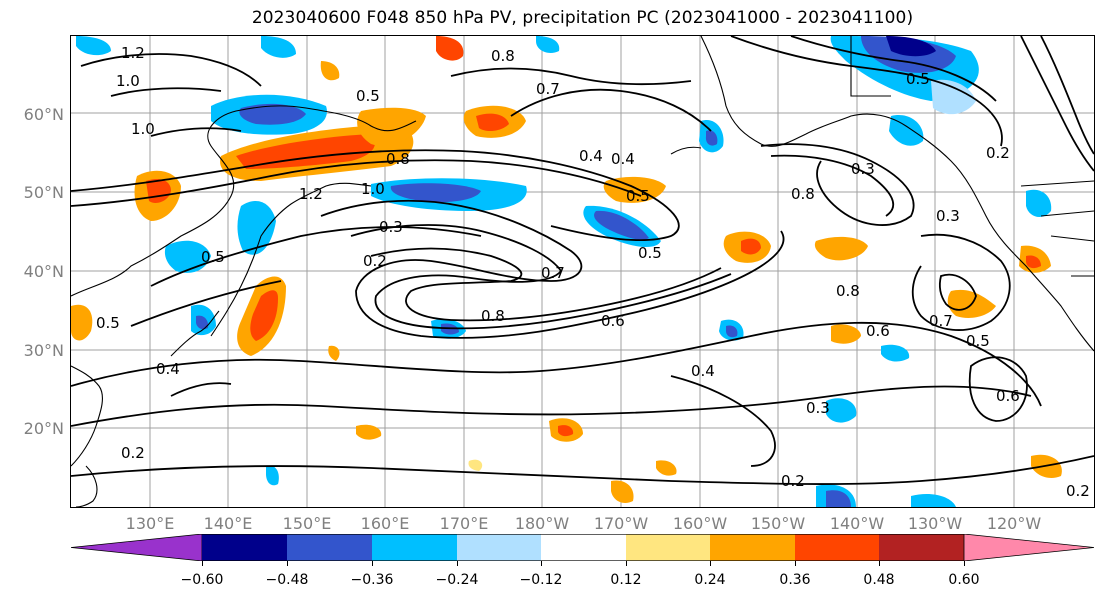 This screenshot has width=1105, height=601. What do you see at coordinates (43, 114) in the screenshot?
I see `lat-label-60n: 60°N` at bounding box center [43, 114].